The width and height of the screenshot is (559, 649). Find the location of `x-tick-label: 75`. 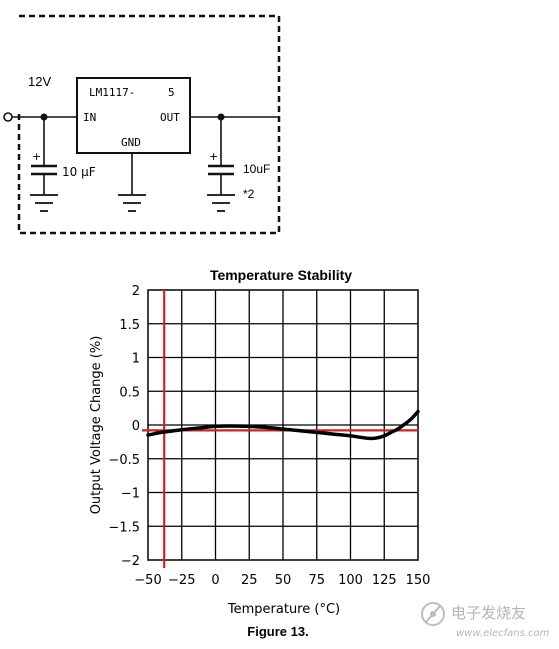

x-tick-label: 75 is located at coordinates (316, 580).